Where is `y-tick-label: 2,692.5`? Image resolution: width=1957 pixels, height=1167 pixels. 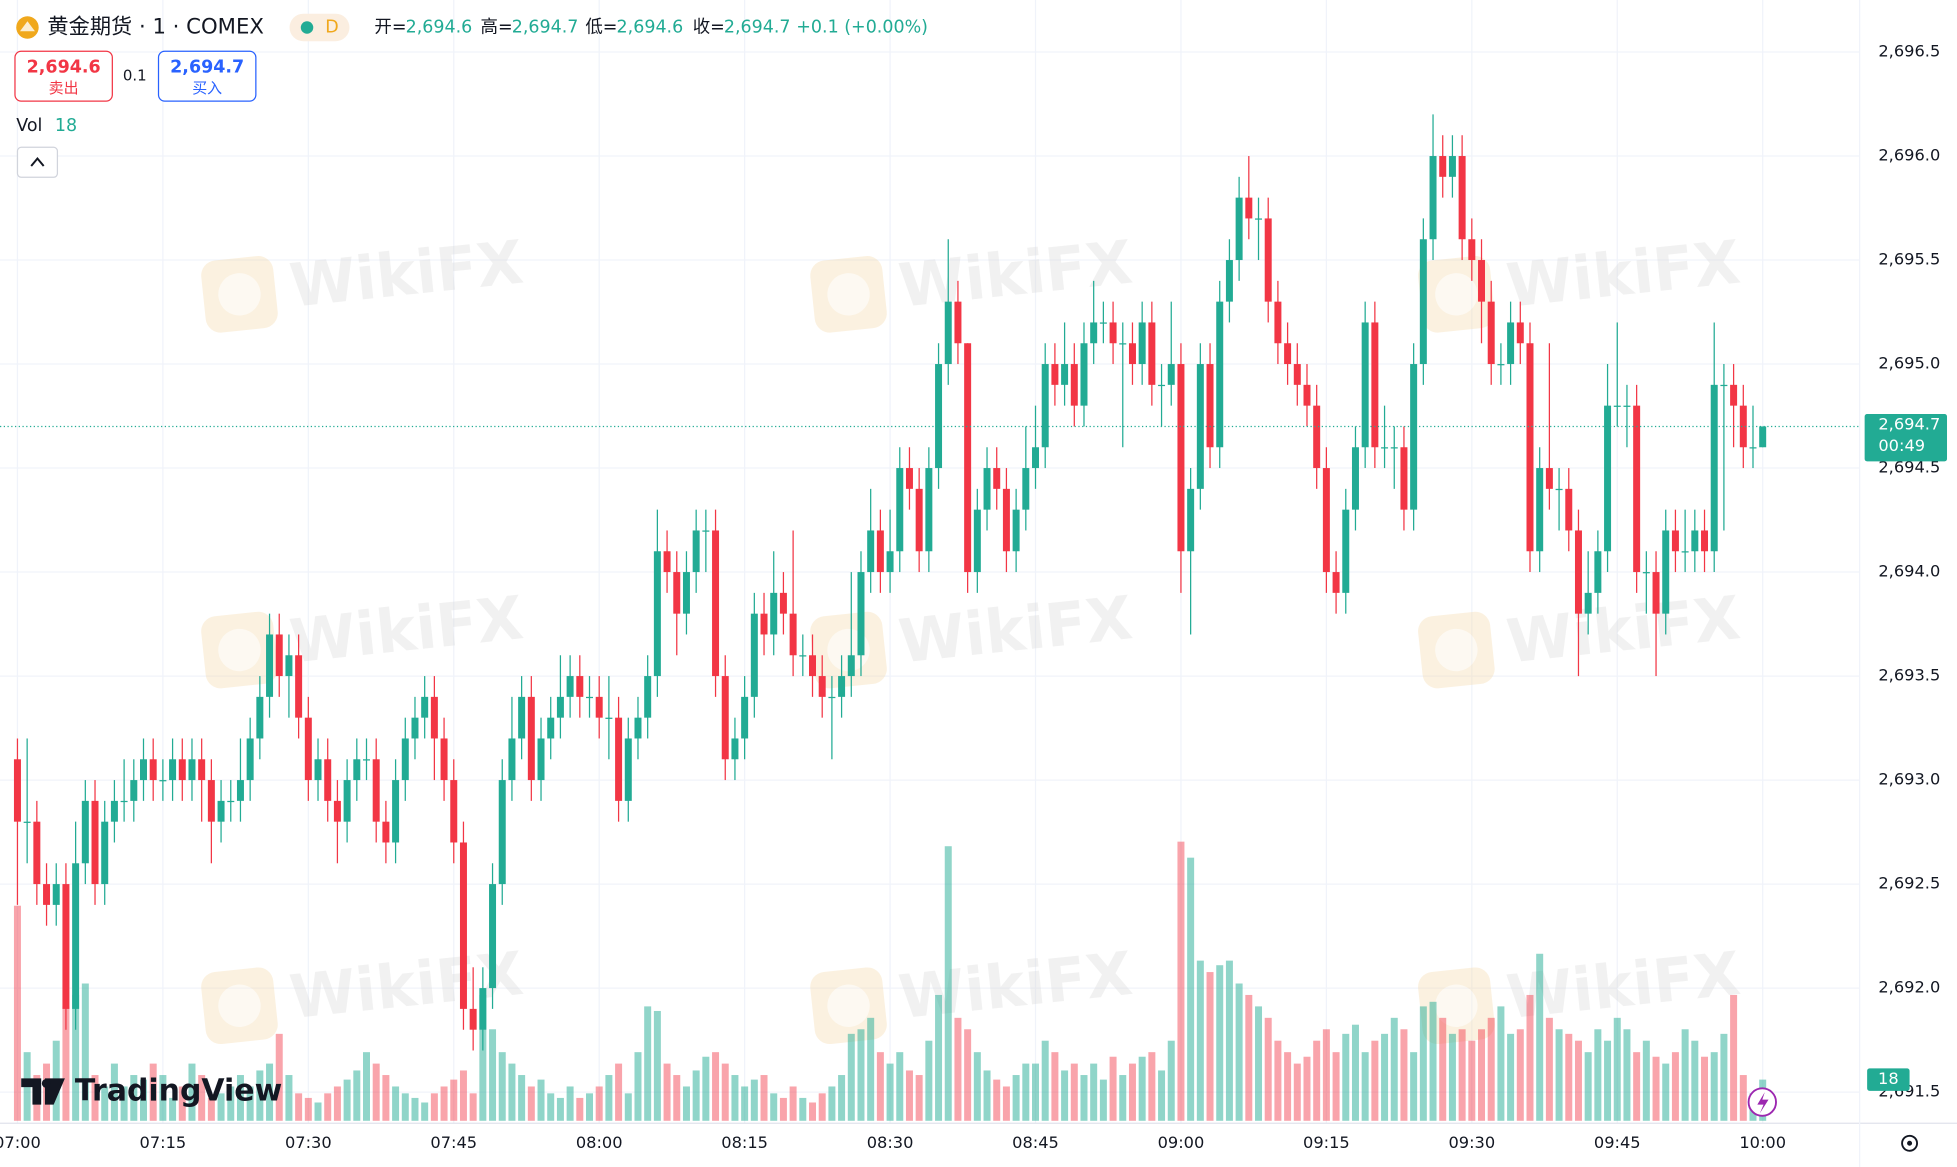 y-tick-label: 2,692.5 is located at coordinates (1909, 883).